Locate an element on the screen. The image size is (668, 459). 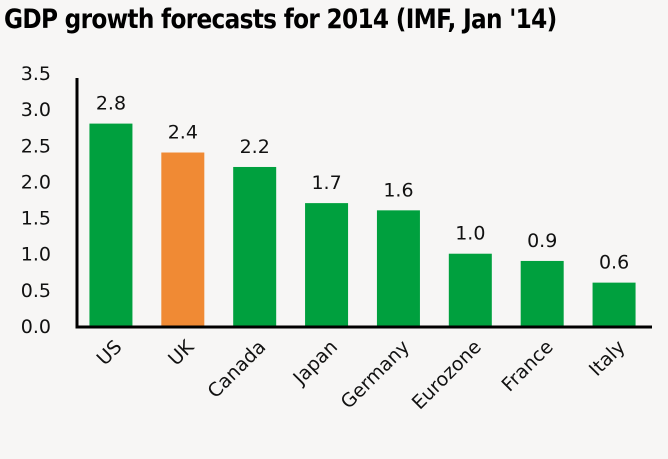
x-tick-label-italy: Italy is located at coordinates (607, 358).